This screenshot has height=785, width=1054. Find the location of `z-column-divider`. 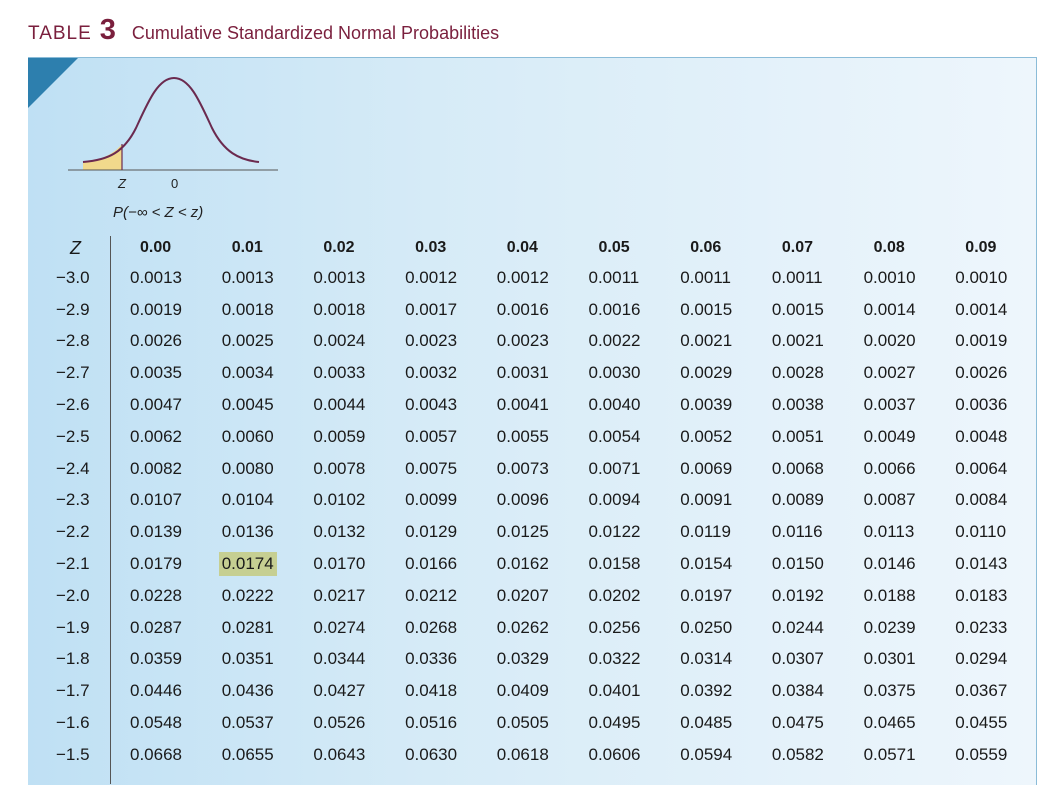

z-column-divider is located at coordinates (110, 510).